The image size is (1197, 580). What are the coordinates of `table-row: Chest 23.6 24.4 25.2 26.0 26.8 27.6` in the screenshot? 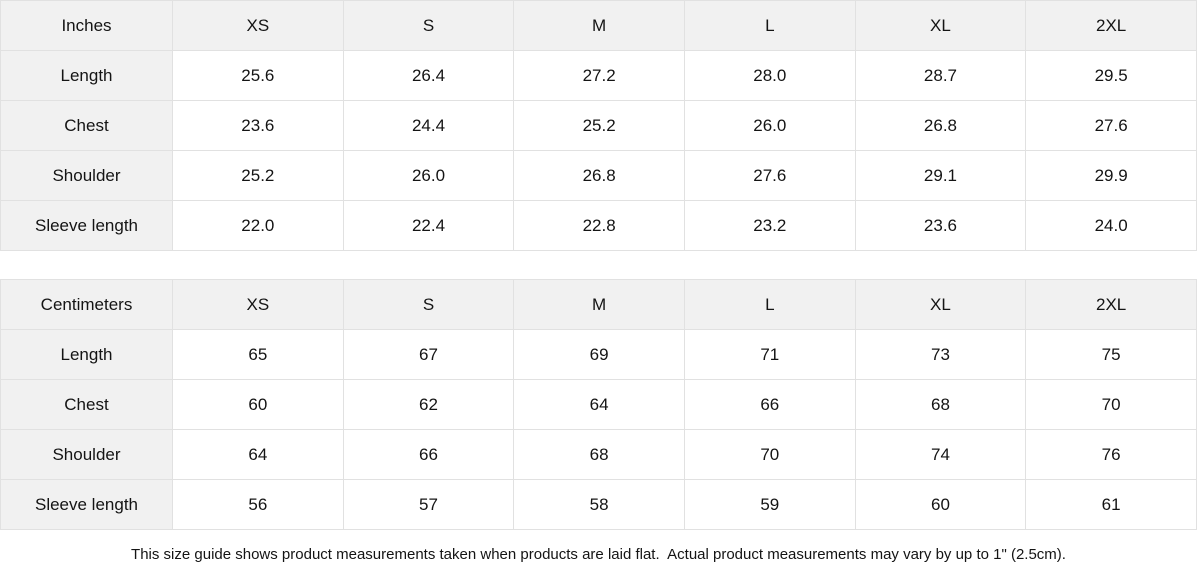 It's located at (598, 125).